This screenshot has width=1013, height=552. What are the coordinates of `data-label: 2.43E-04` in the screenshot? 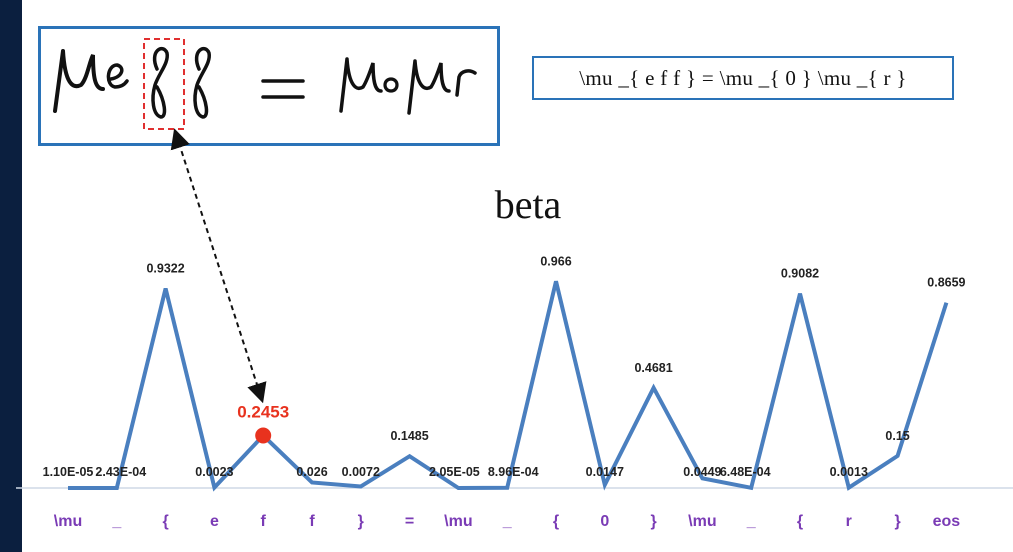 It's located at (120, 472).